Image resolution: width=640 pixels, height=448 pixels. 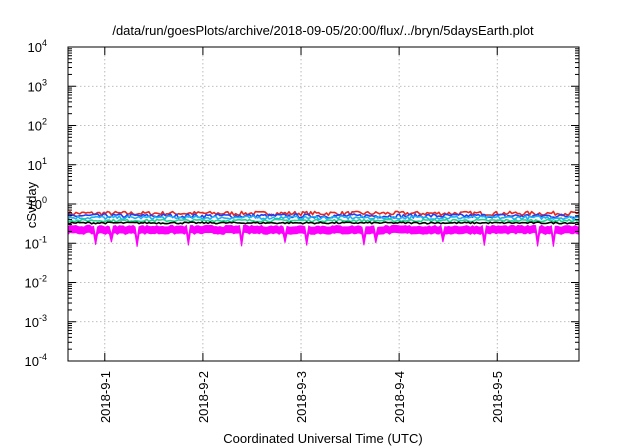 I want to click on x-tick-label: 2018-9-3, so click(x=301, y=397).